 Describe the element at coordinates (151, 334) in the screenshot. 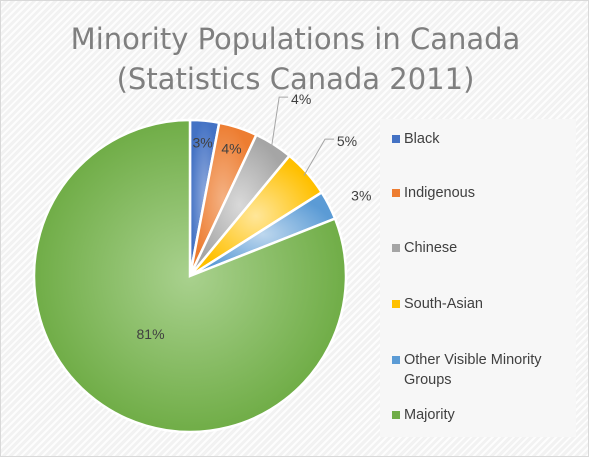

I see `data-label-majority: 81%` at that location.